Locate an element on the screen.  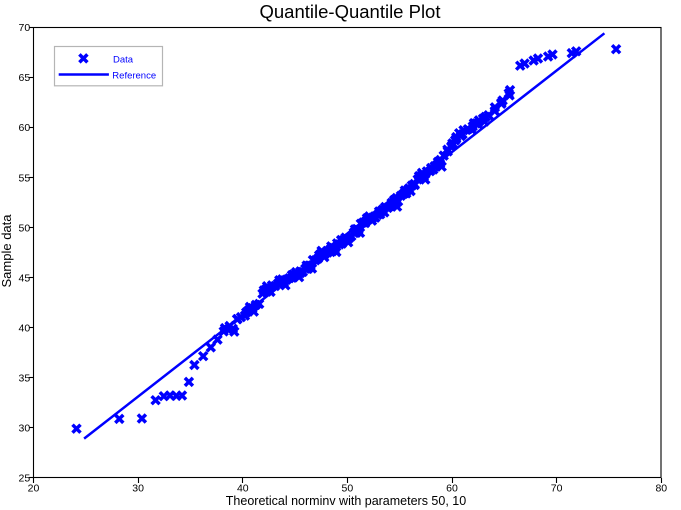
svg-text: Reference is located at coordinates (134, 75).